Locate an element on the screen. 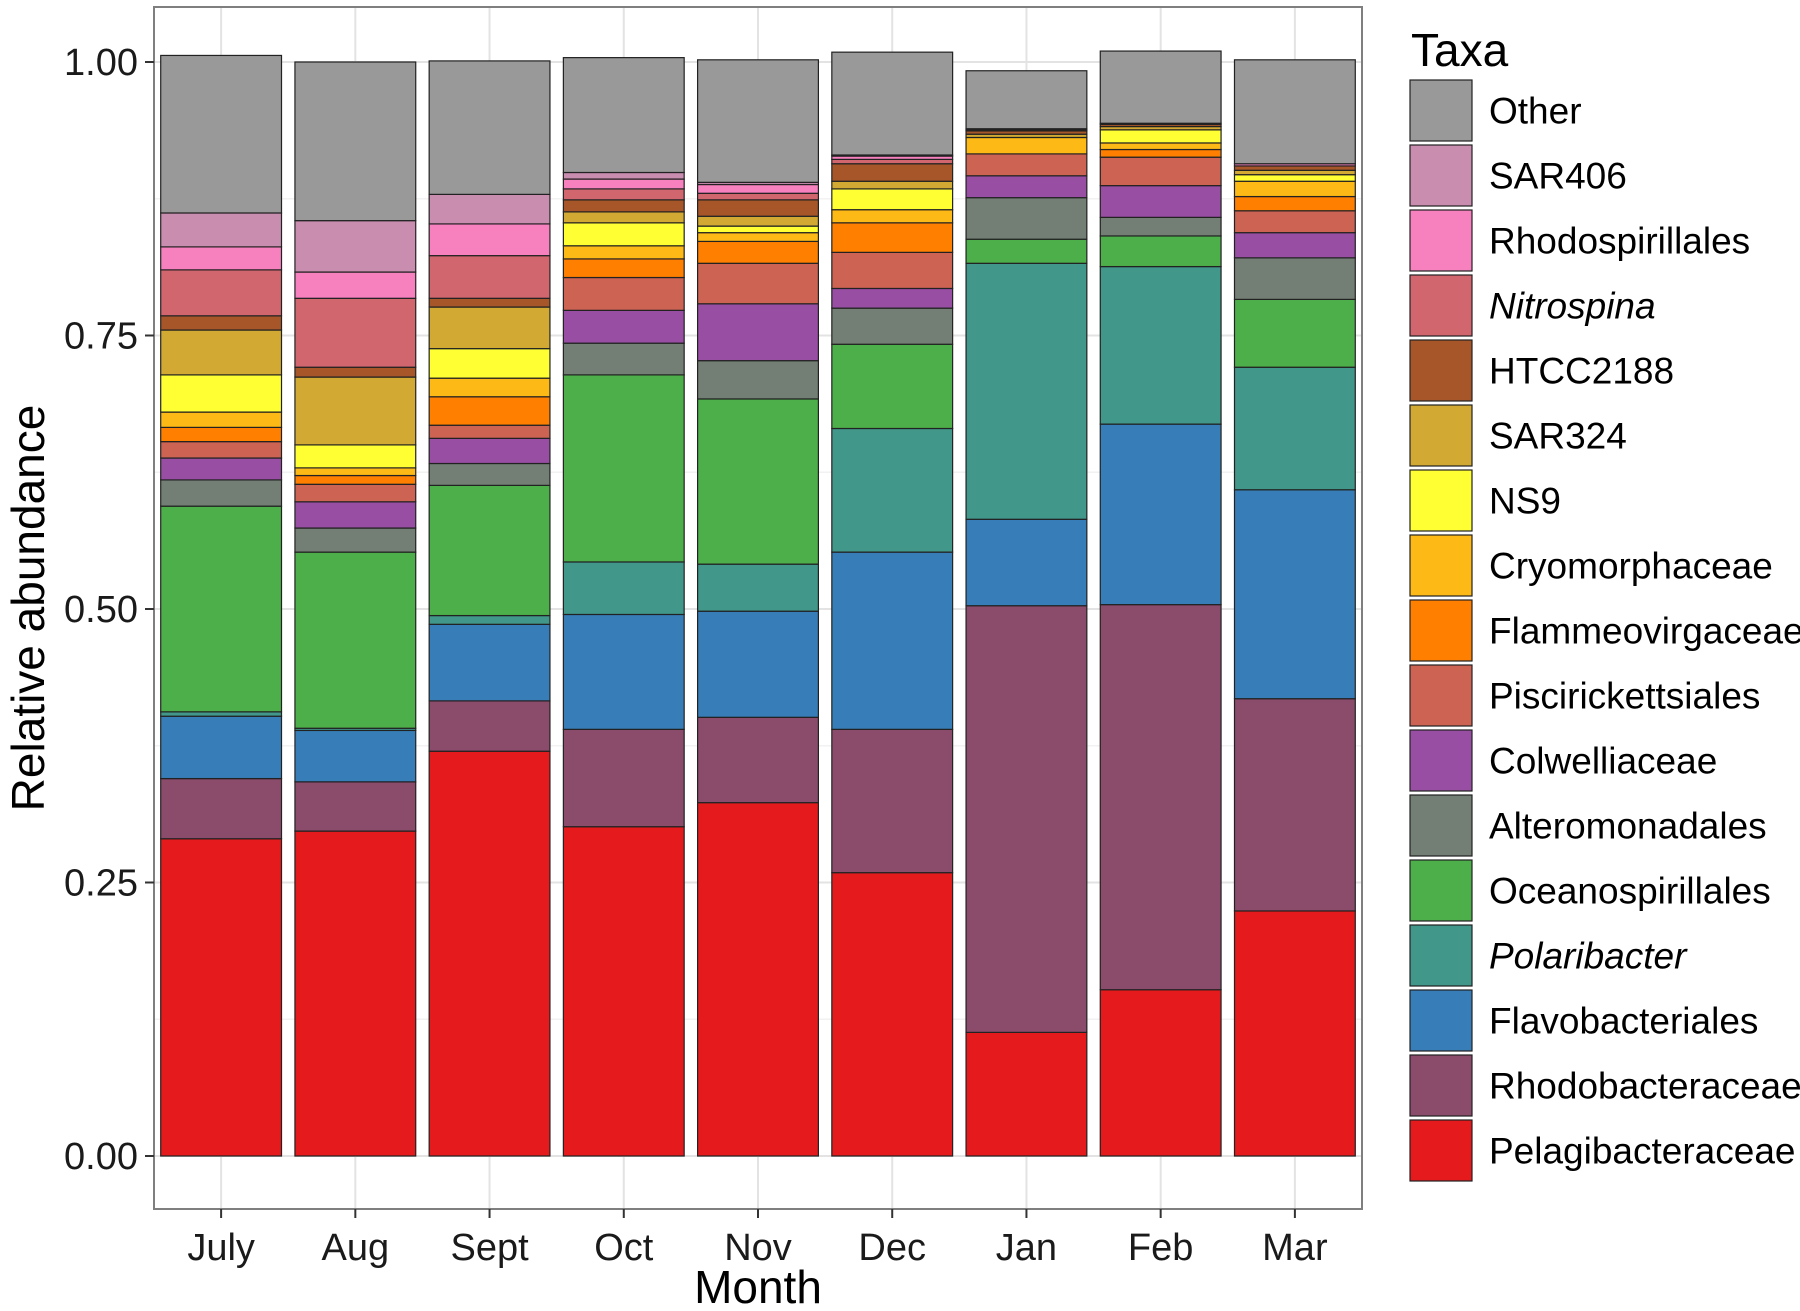 The image size is (1800, 1311). bar-segment-dec-htcc2188 is located at coordinates (892, 172).